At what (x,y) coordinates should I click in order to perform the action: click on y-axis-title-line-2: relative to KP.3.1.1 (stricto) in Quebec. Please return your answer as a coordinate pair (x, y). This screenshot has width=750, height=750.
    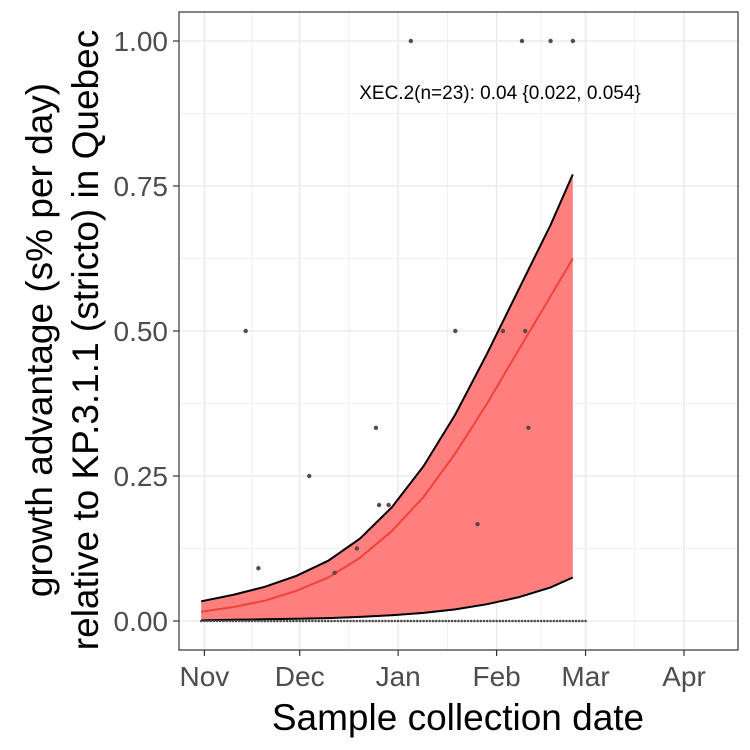
    Looking at the image, I should click on (85, 340).